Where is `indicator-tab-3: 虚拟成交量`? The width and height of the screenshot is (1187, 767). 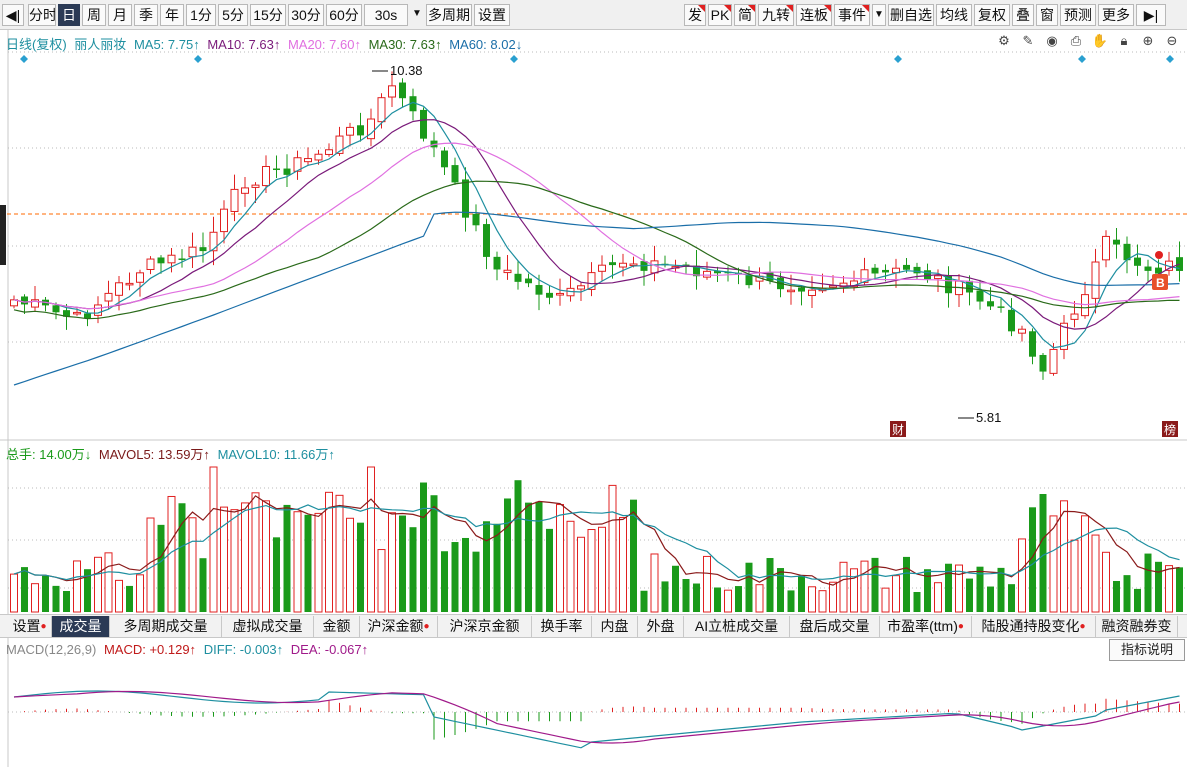 indicator-tab-3: 虚拟成交量 is located at coordinates (268, 626).